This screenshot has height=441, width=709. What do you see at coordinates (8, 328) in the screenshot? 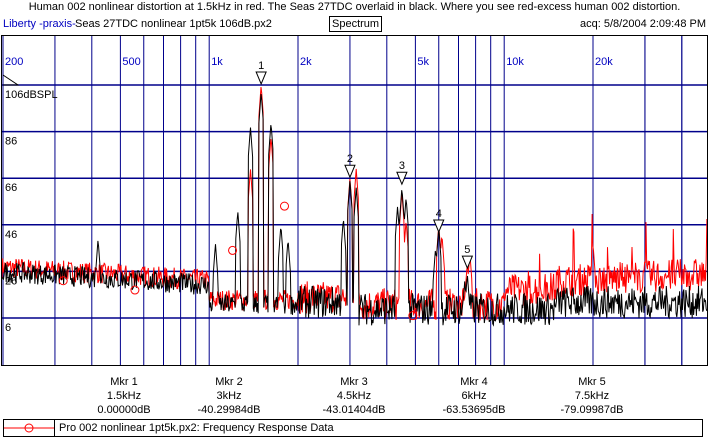
I see `y-tick-label: 6` at bounding box center [8, 328].